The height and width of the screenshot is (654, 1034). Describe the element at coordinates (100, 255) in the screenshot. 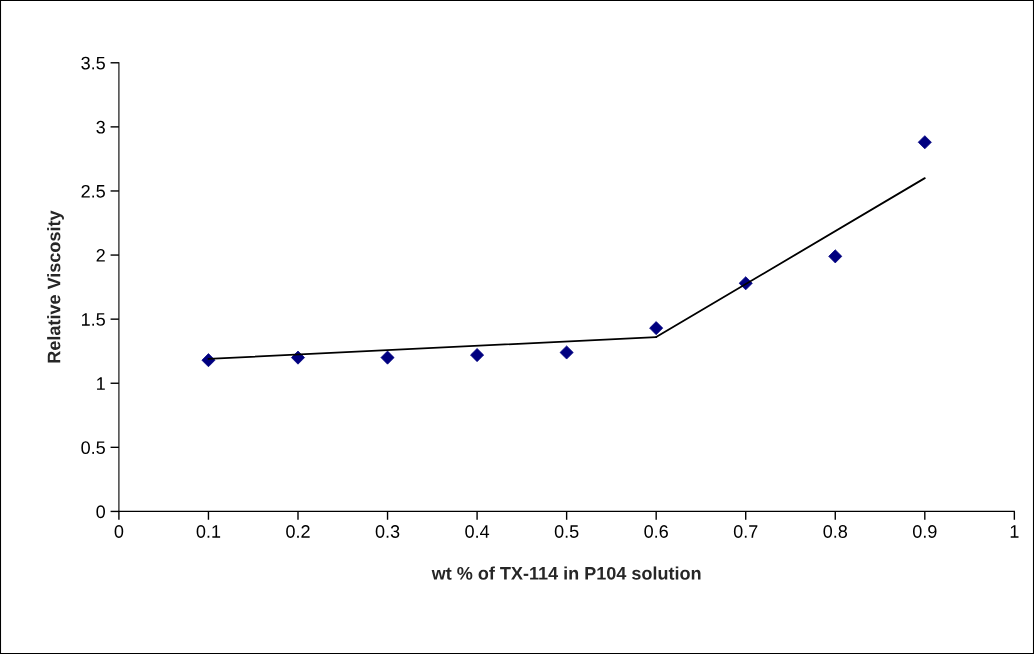

I see `y-tick-label: 2` at that location.